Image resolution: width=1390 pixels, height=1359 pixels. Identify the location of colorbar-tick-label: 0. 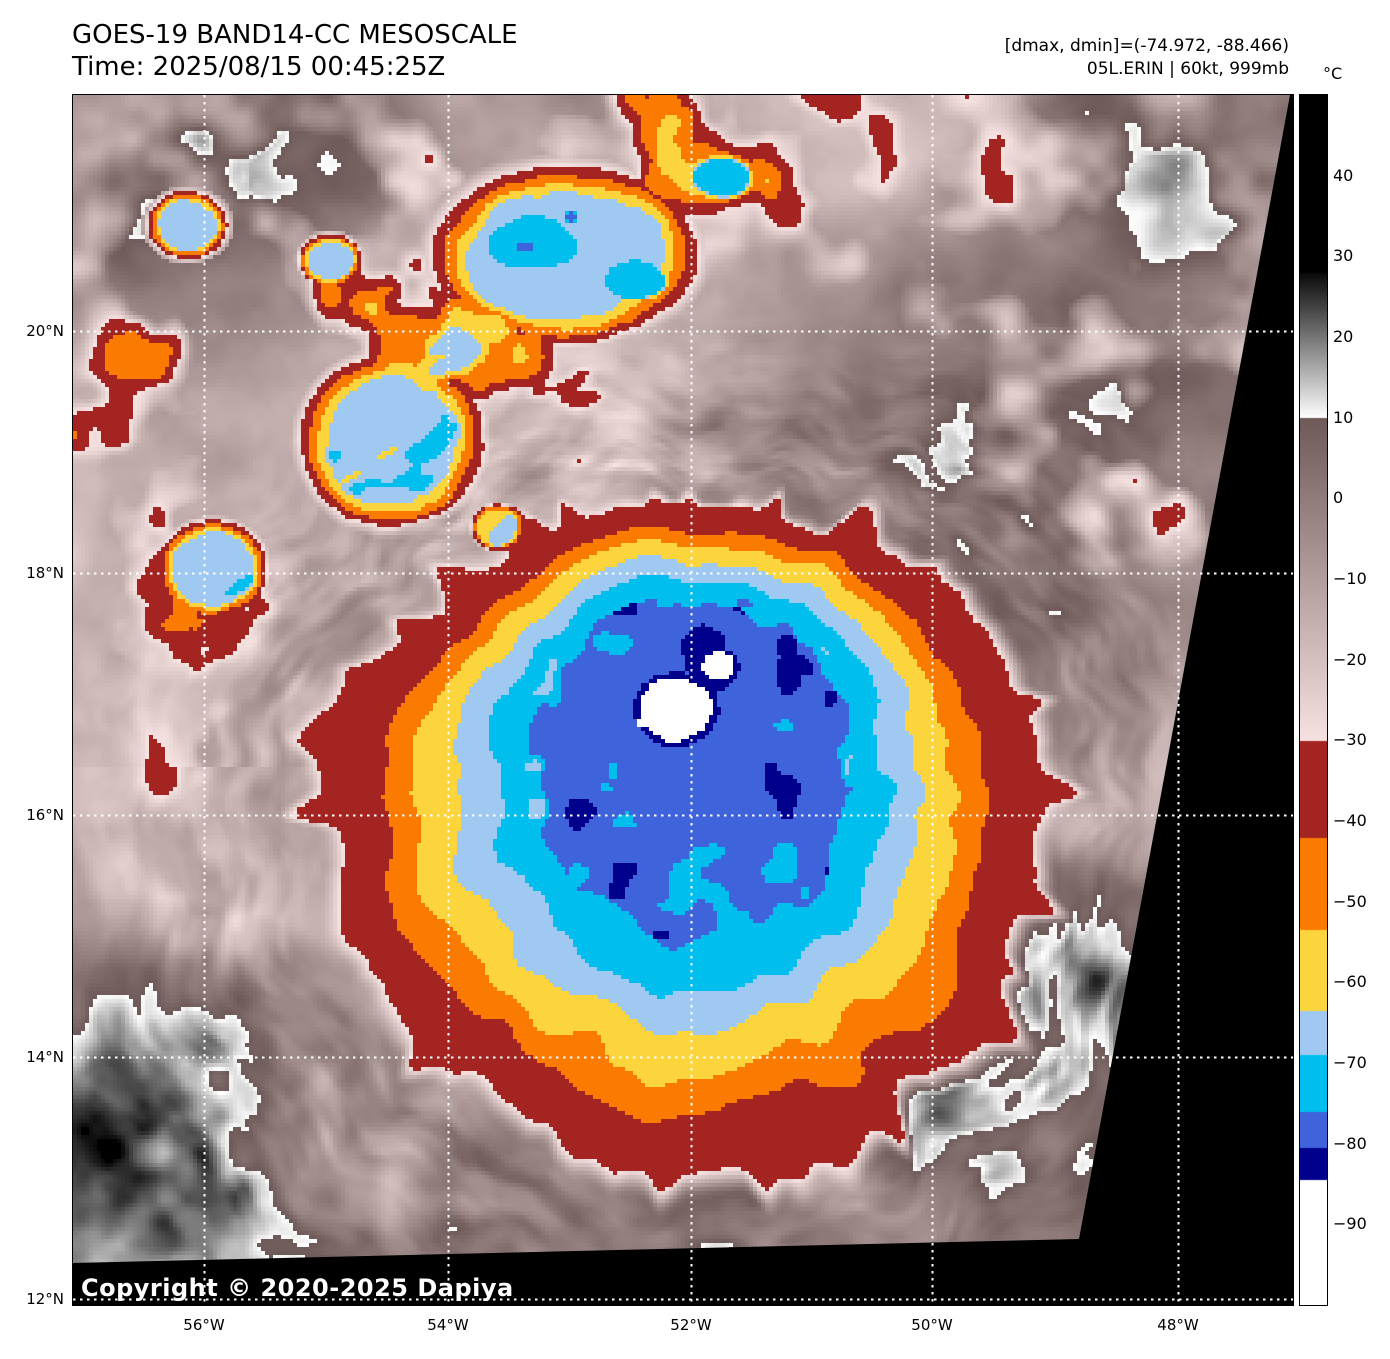
(1338, 498).